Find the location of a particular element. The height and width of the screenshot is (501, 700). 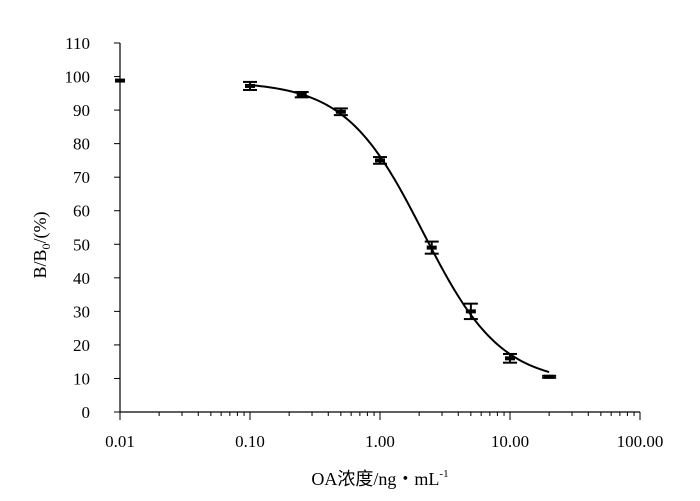

y-tick-label: 100 is located at coordinates (78, 77).